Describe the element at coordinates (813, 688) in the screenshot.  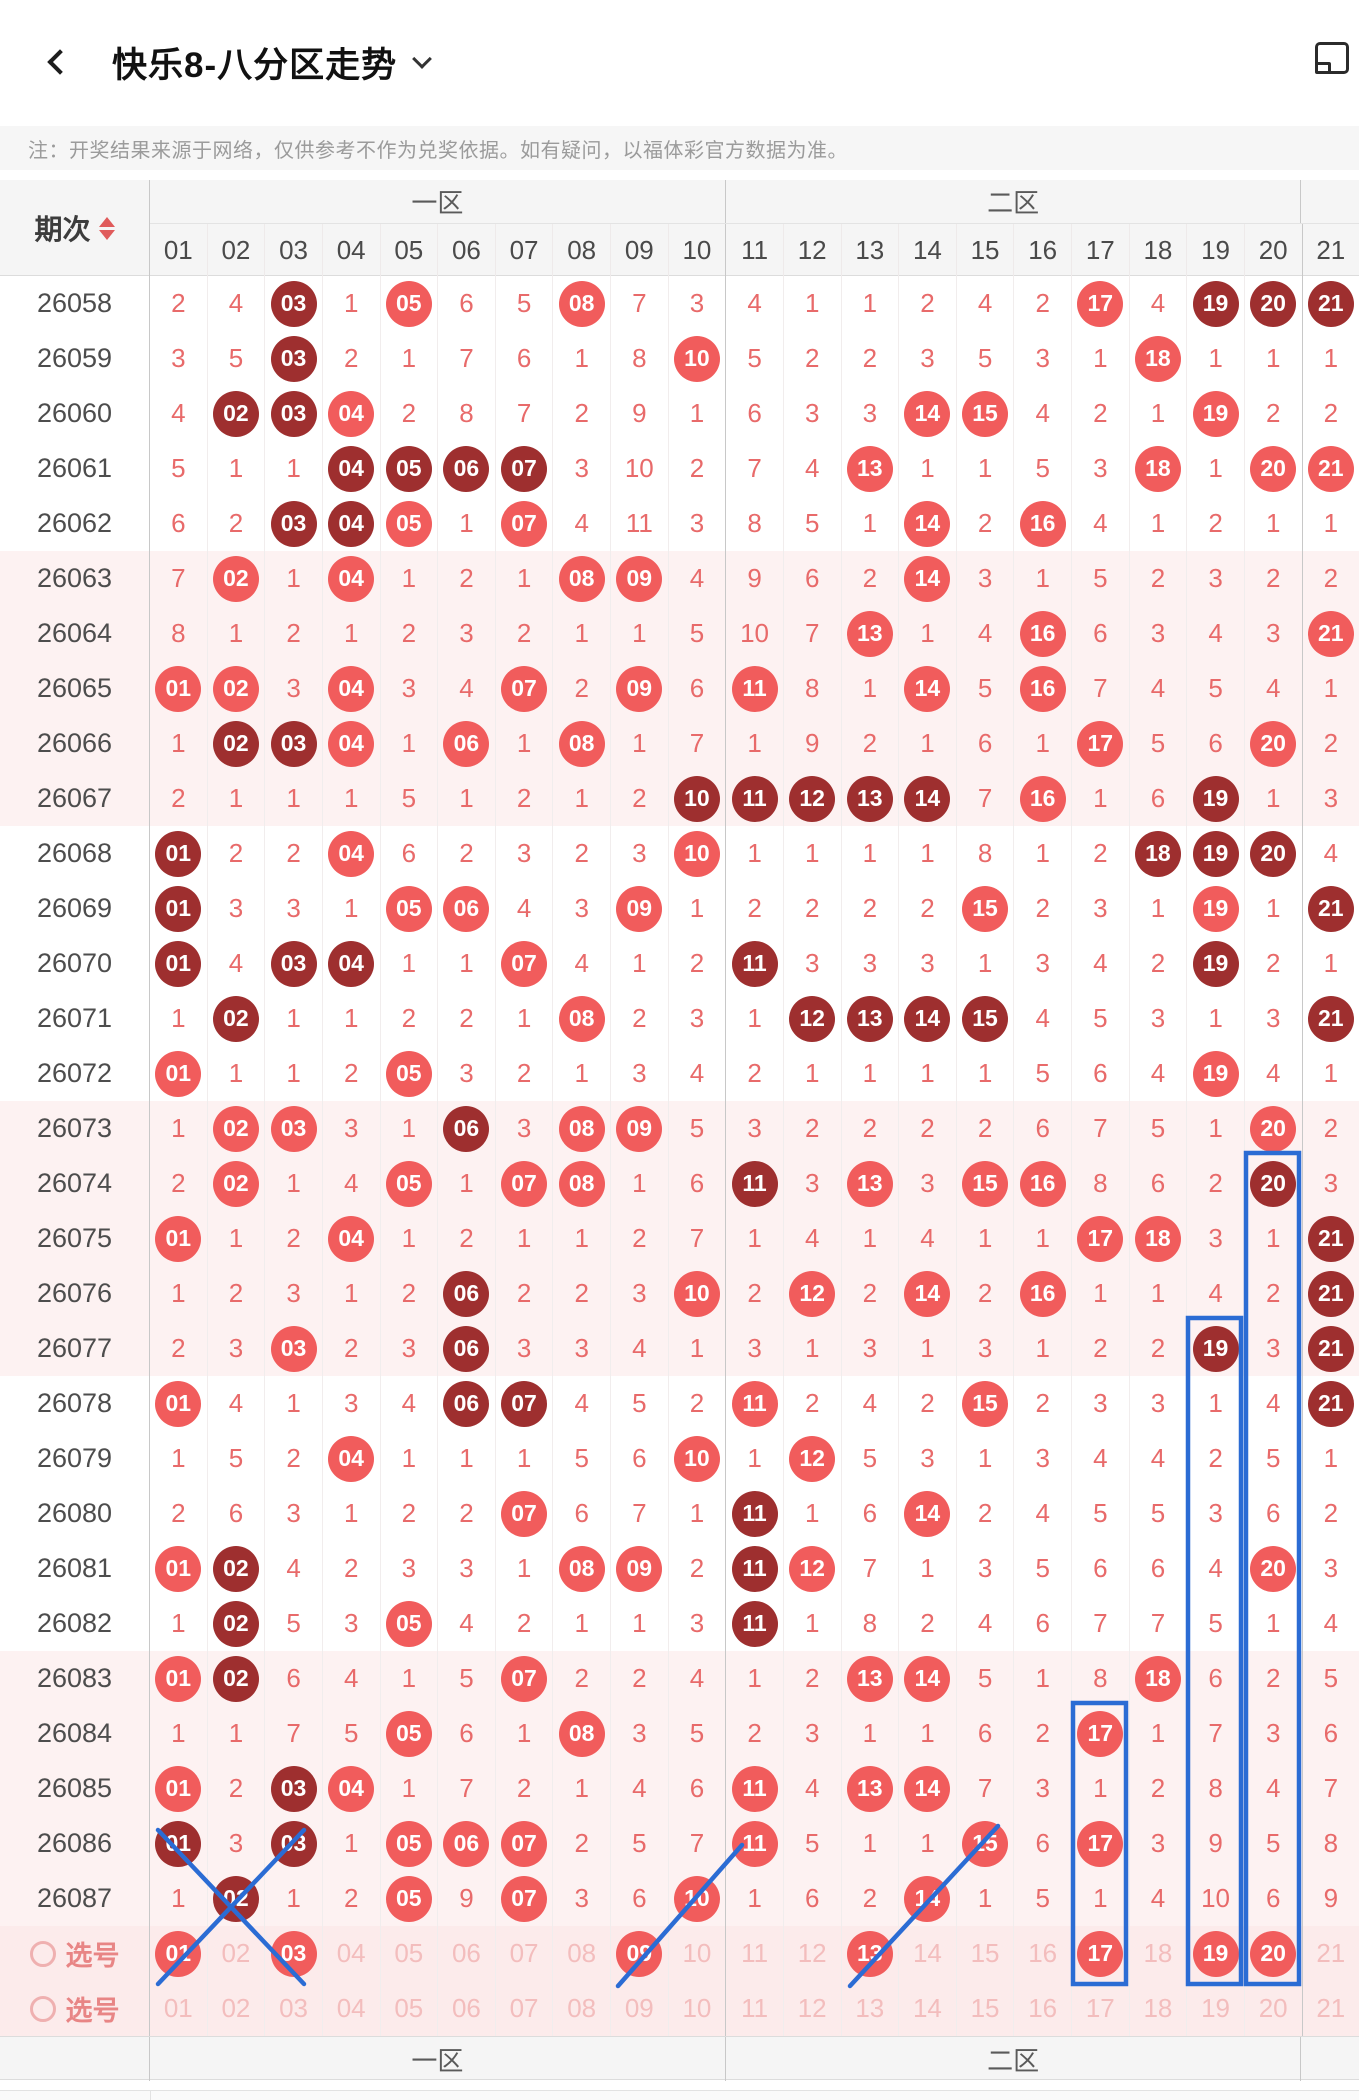
I see `number-cell: 8` at that location.